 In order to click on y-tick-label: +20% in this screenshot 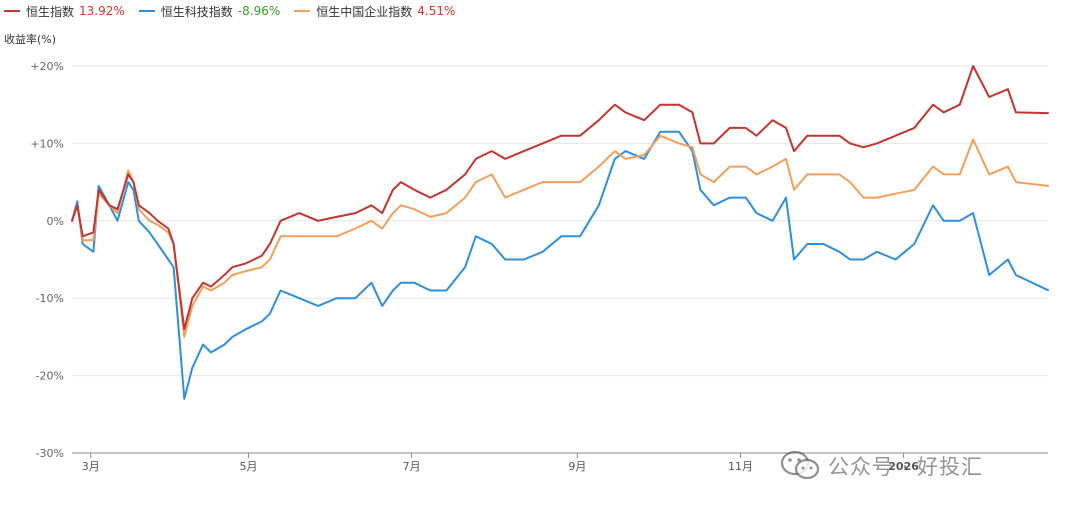, I will do `click(47, 66)`.